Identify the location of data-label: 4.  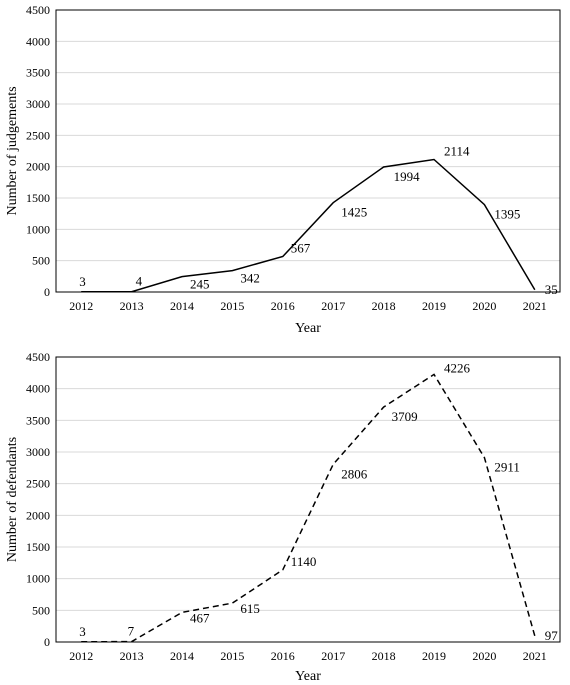
(139, 281).